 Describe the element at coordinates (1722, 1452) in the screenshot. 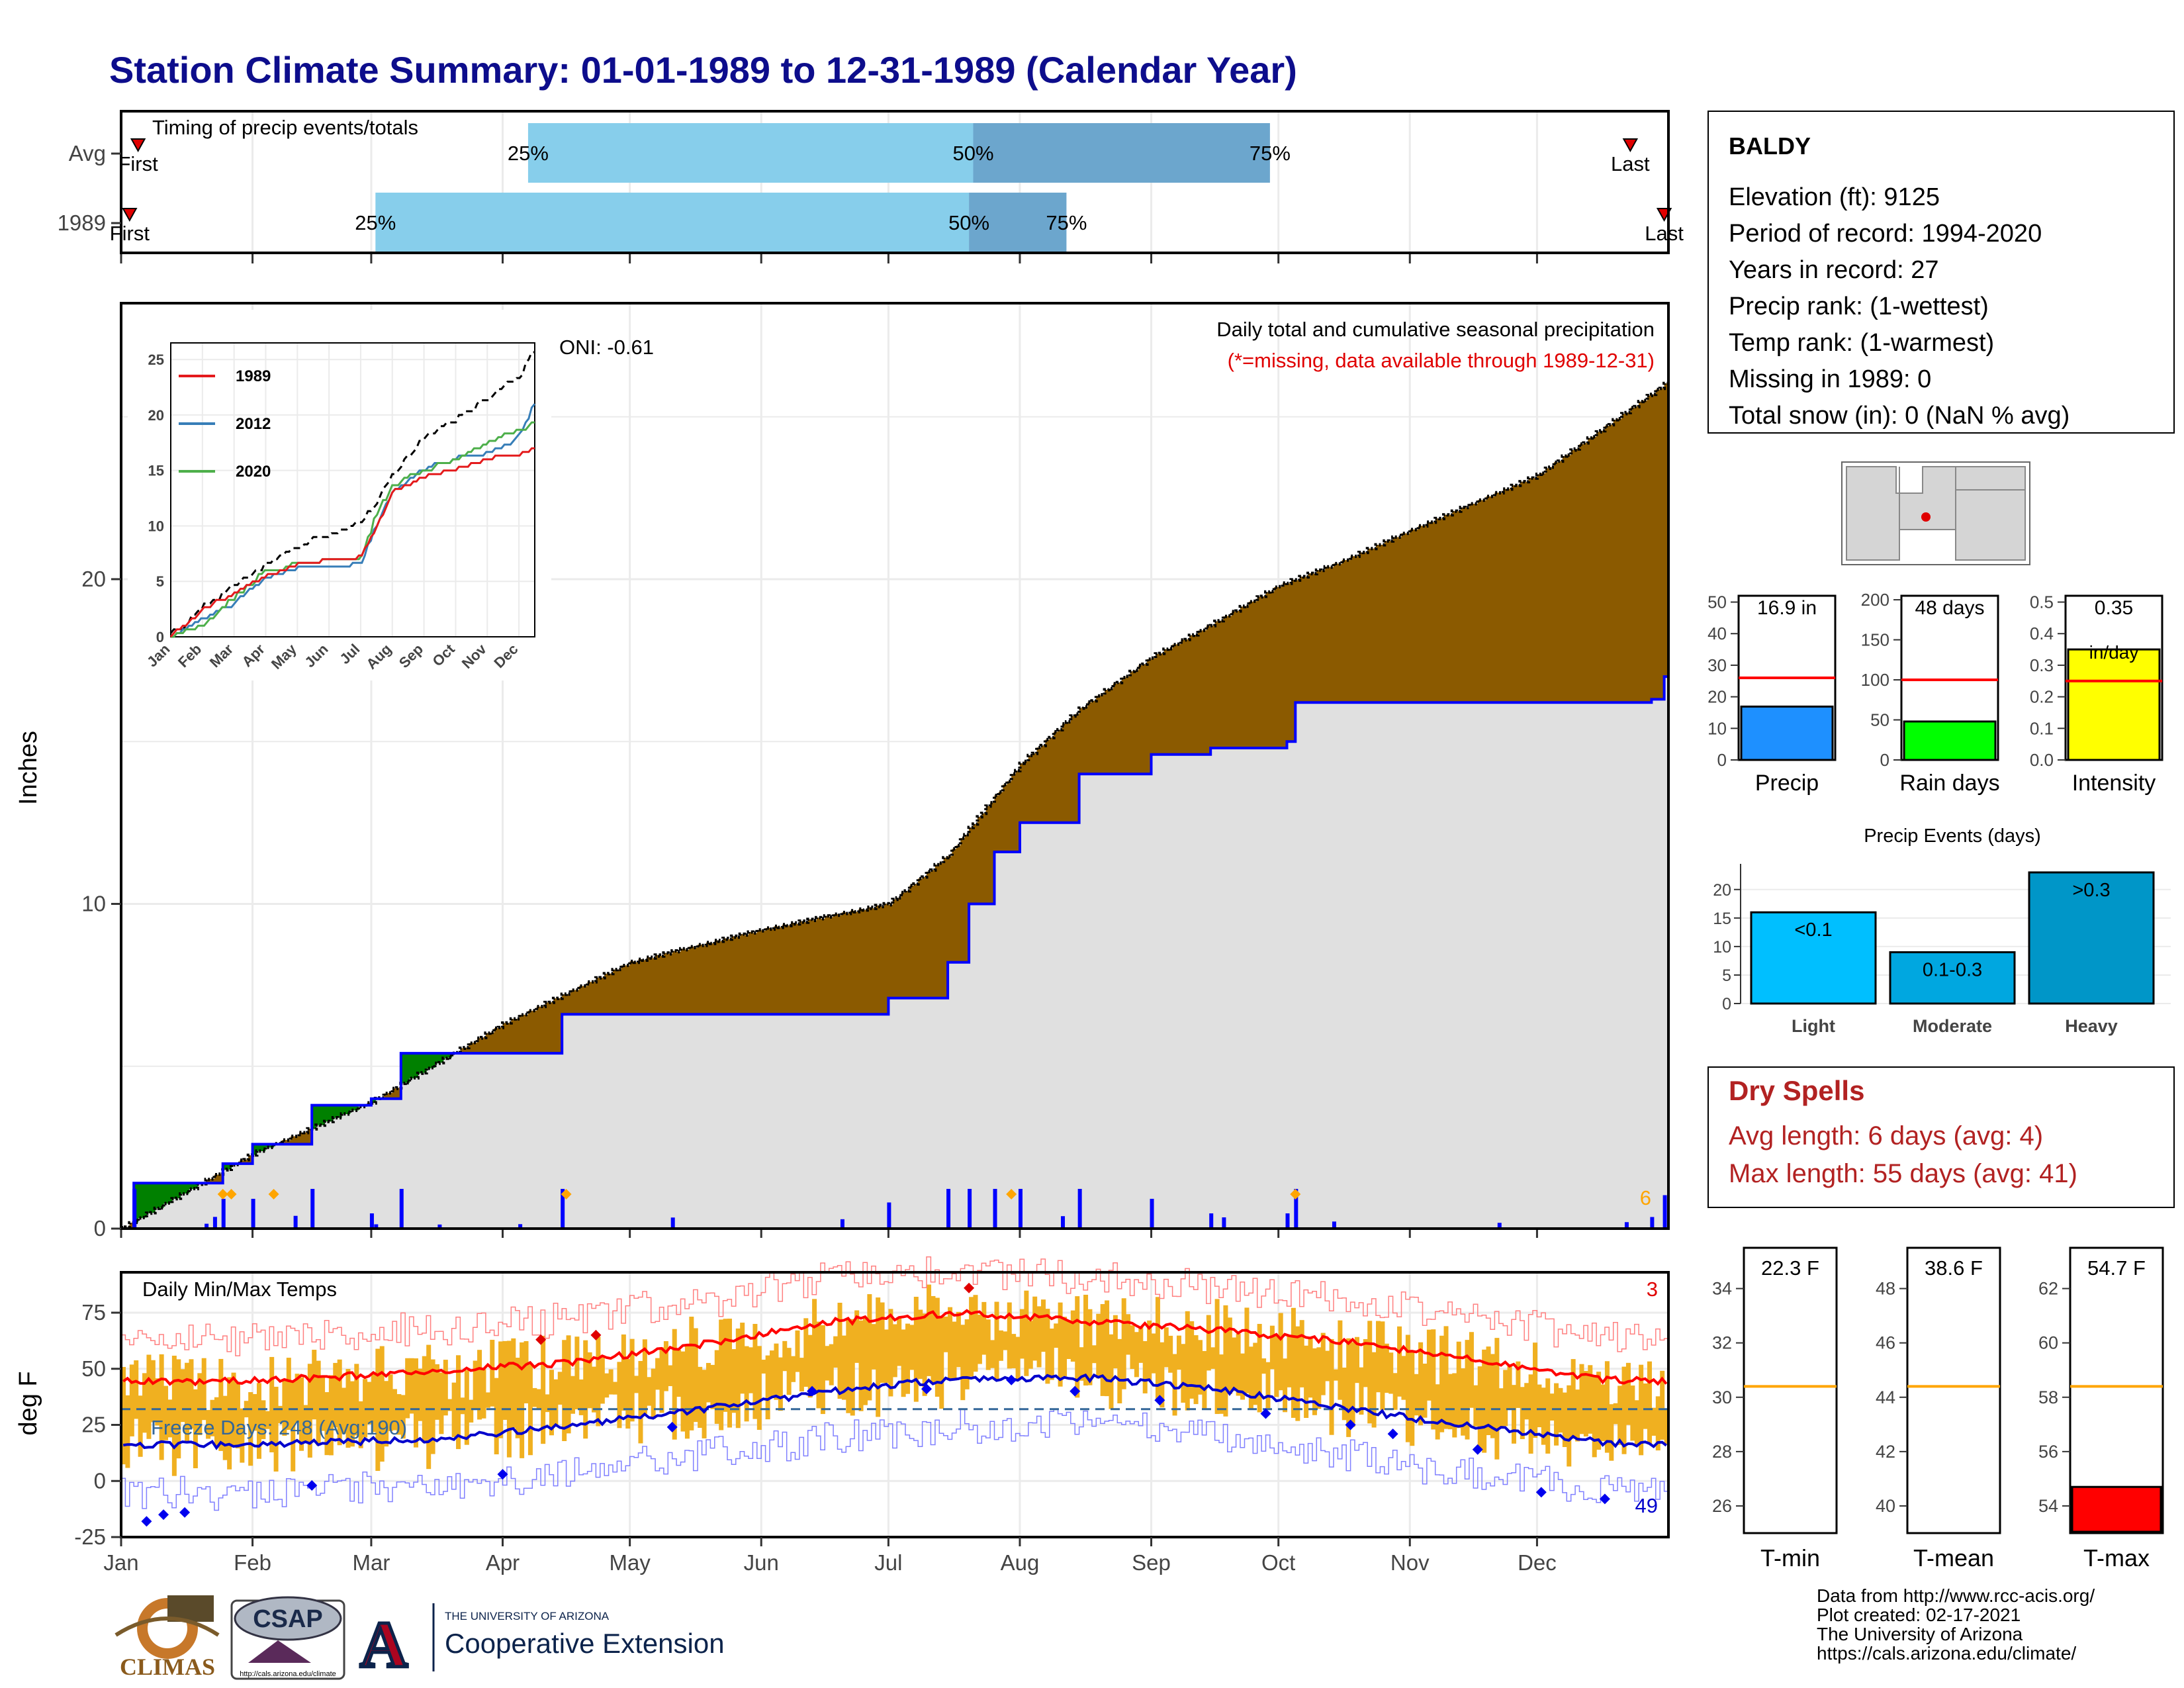

I see `temp-summary-tick-label: 28` at that location.